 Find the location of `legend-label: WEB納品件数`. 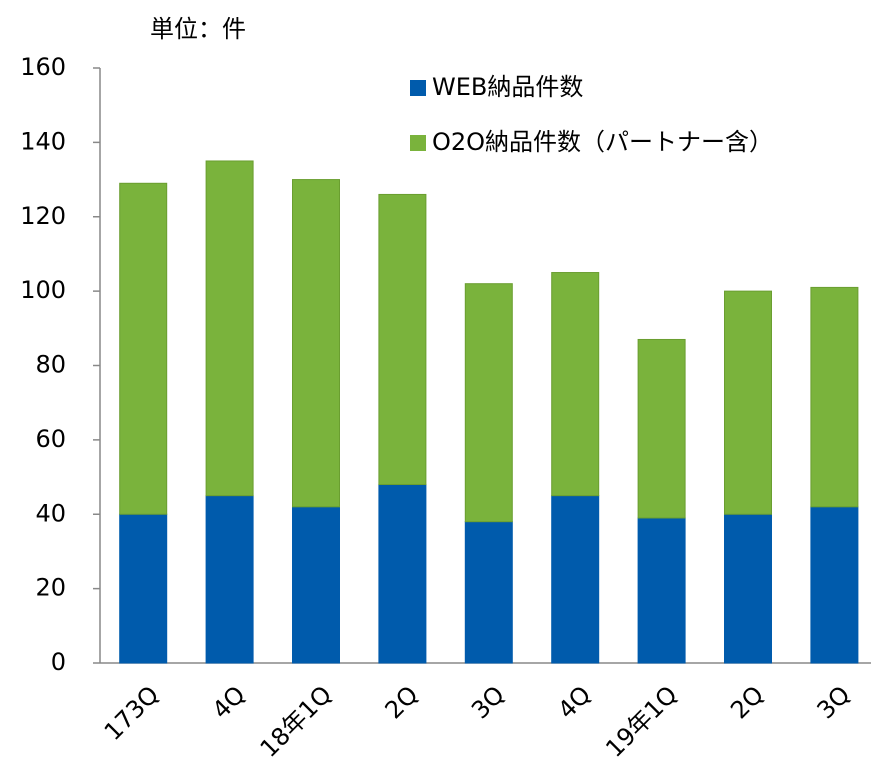

legend-label: WEB納品件数 is located at coordinates (507, 87).